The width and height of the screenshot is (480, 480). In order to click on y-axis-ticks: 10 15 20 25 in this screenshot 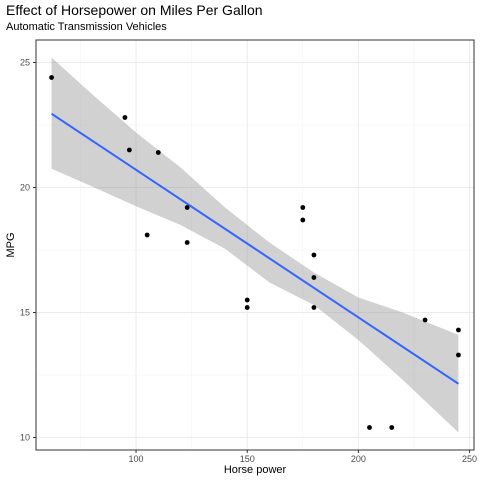, I will do `click(28, 250)`.